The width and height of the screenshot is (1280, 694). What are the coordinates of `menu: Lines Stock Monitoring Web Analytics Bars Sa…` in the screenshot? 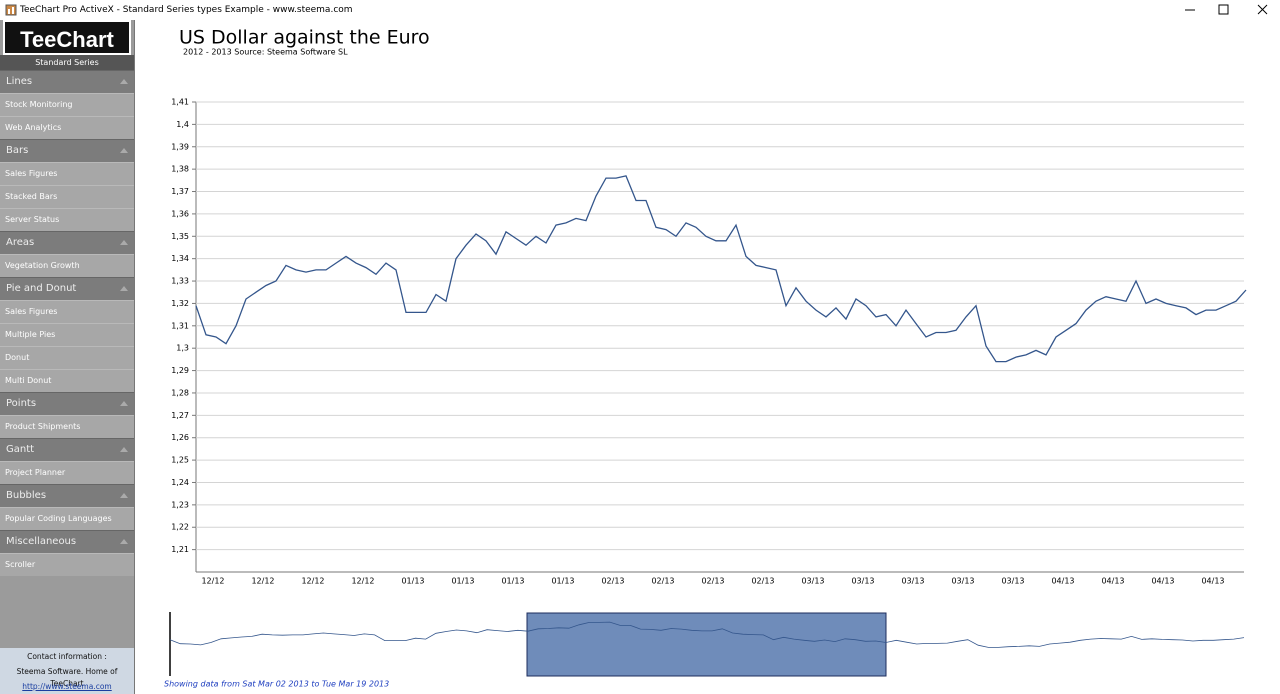 It's located at (67, 323).